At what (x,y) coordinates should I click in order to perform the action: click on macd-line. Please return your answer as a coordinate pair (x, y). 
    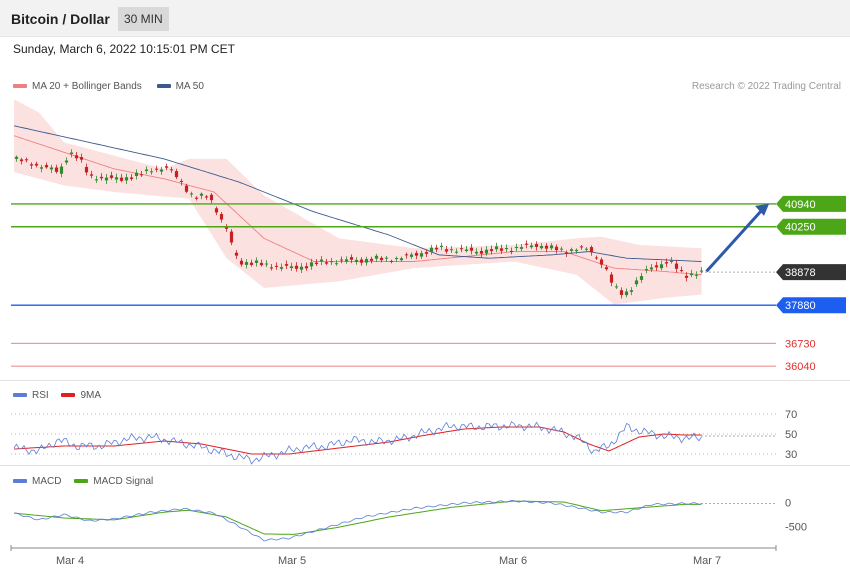
    Looking at the image, I should click on (357, 520).